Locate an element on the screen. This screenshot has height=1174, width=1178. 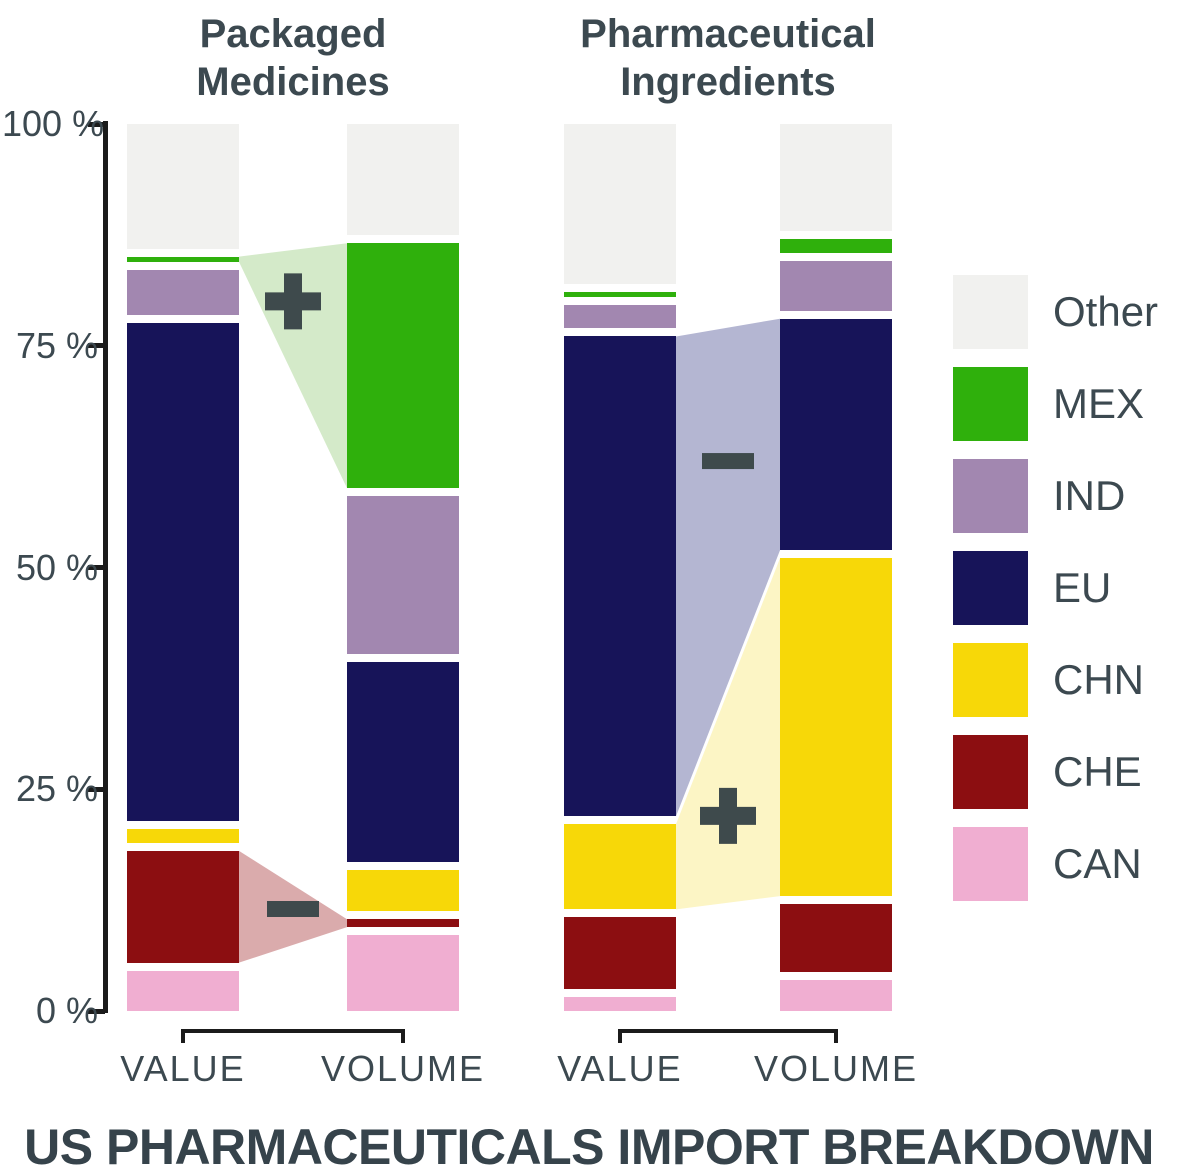
group-header-line: Ingredients is located at coordinates (728, 82).